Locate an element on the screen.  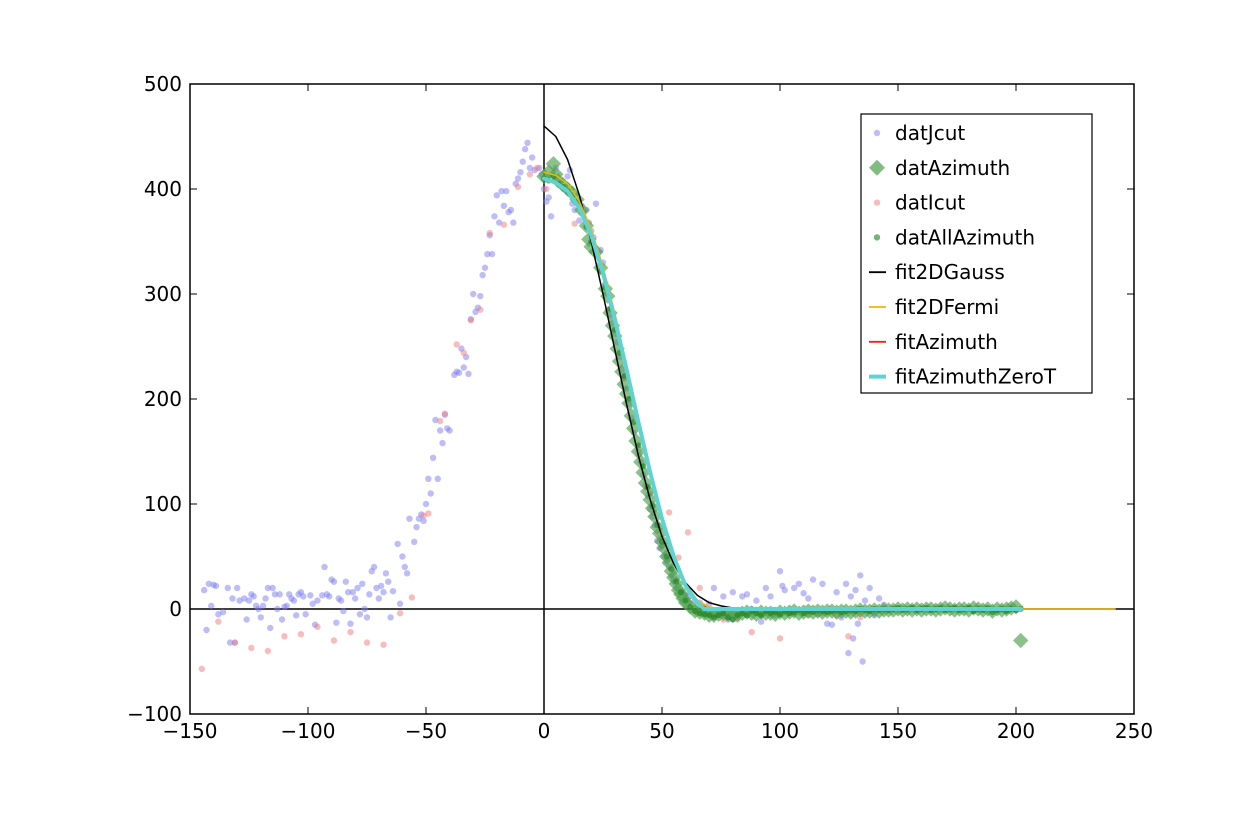
legend-label-fitazimuthzerot: fitAzimuthZeroT is located at coordinates (976, 377).